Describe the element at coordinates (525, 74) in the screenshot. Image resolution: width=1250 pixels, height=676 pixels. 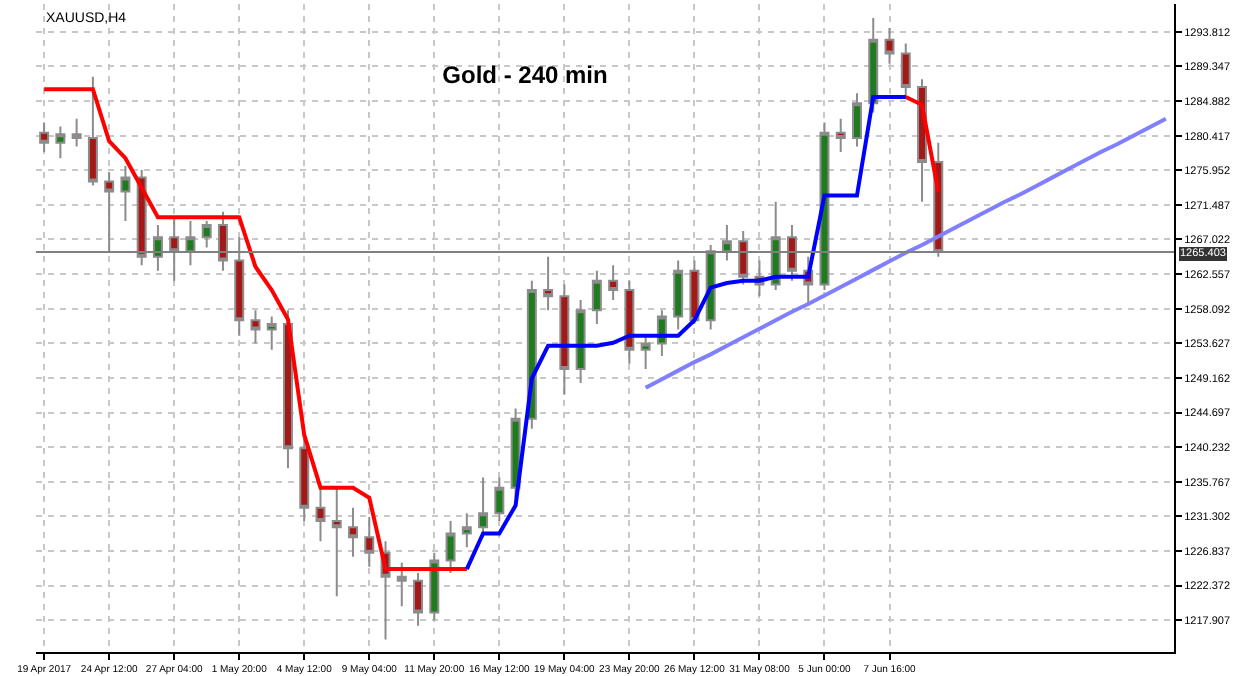
I see `text: Gold - 240 min` at that location.